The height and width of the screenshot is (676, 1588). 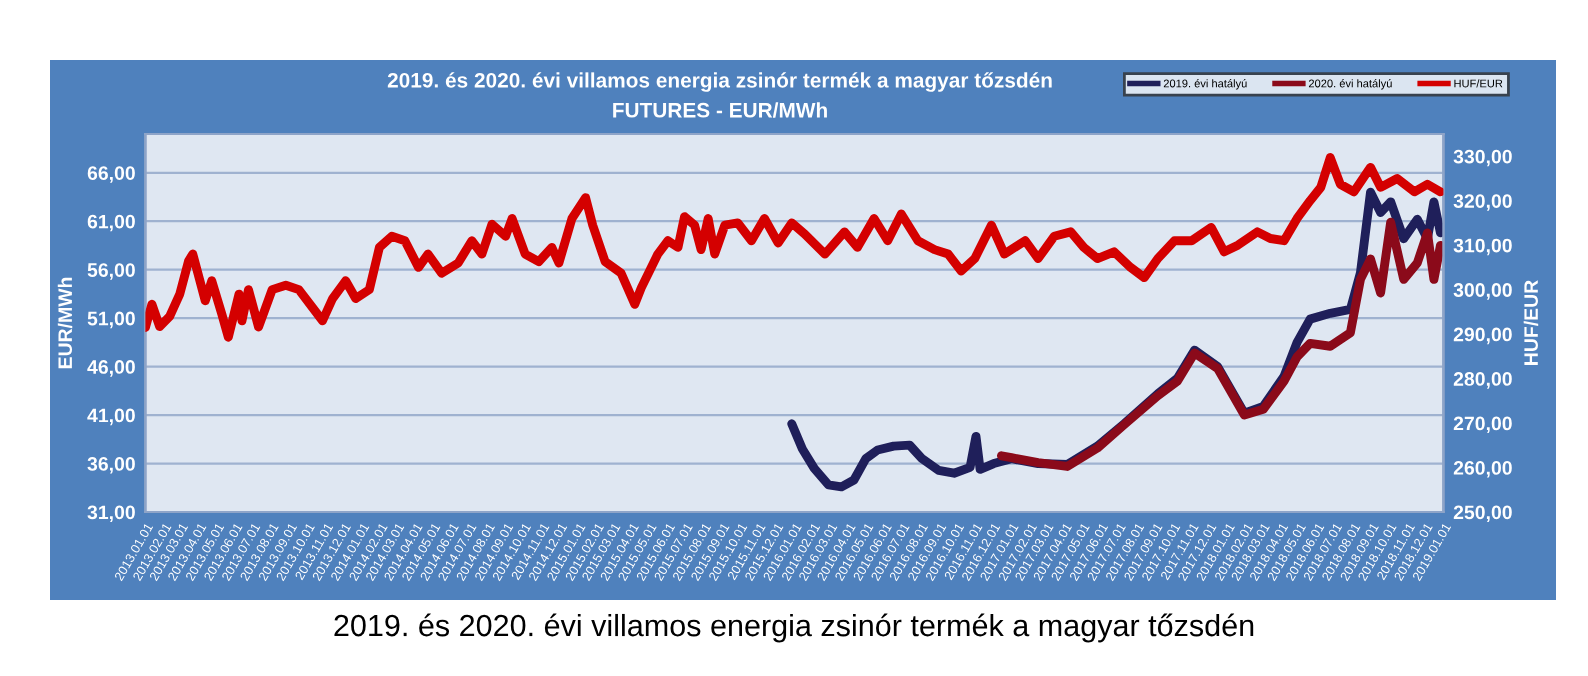 What do you see at coordinates (111, 368) in the screenshot?
I see `y-tick-label: 46,00` at bounding box center [111, 368].